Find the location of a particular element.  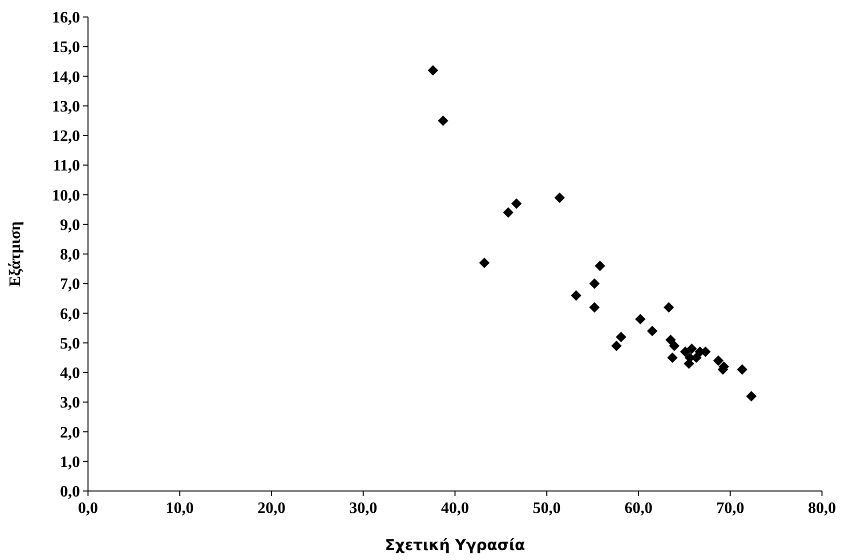

y-tick-label: 6,0 is located at coordinates (70, 314).